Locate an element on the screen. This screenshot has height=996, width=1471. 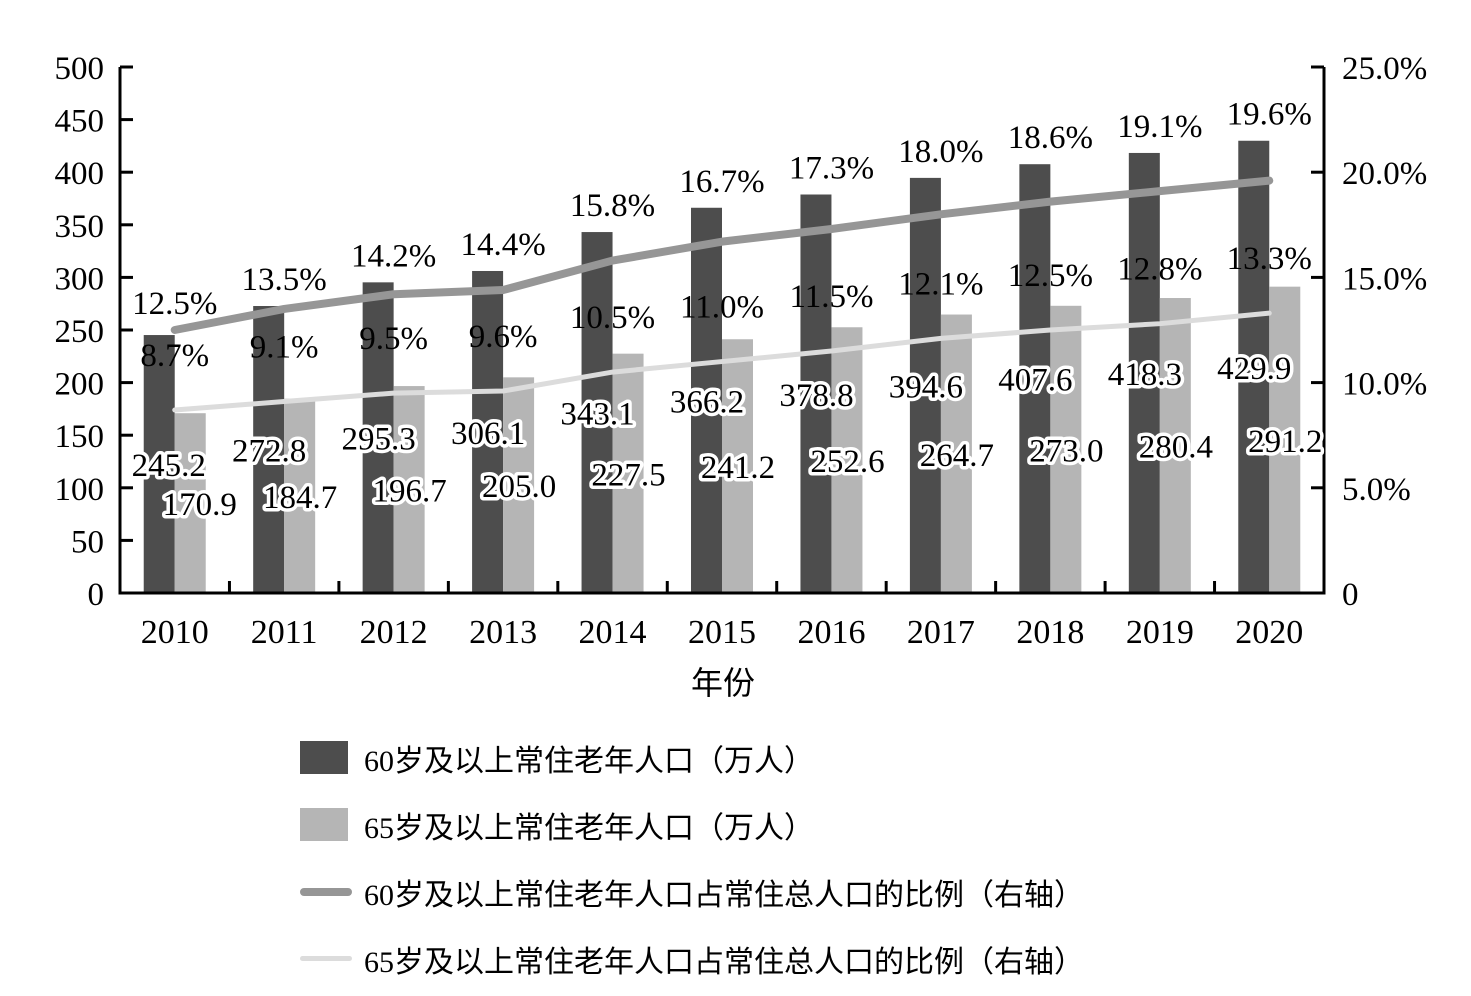
bar-value-label-60plus: 366.2 is located at coordinates (707, 402).